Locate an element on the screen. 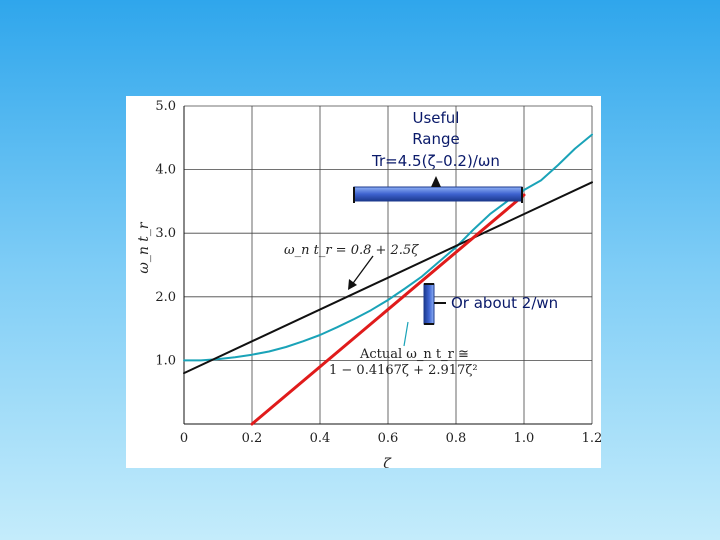 The height and width of the screenshot is (540, 720). or-about-label: Or about 2/wn is located at coordinates (504, 303).